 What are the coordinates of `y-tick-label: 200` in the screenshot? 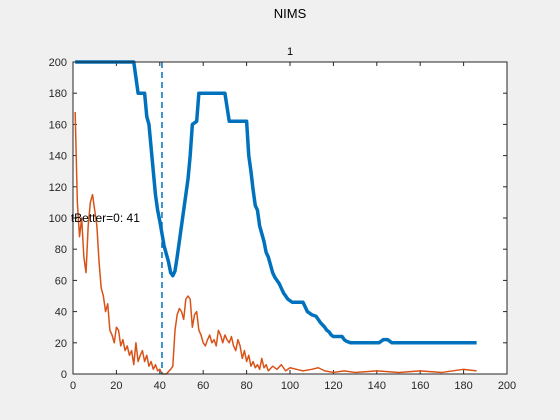 It's located at (58, 63).